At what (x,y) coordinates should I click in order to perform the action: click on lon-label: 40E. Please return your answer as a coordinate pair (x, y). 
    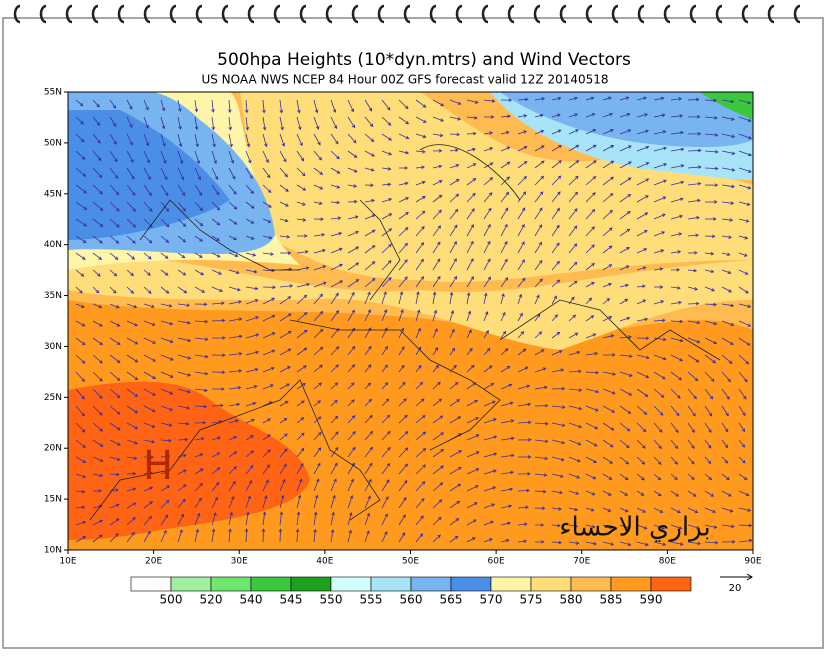
    Looking at the image, I should click on (324, 562).